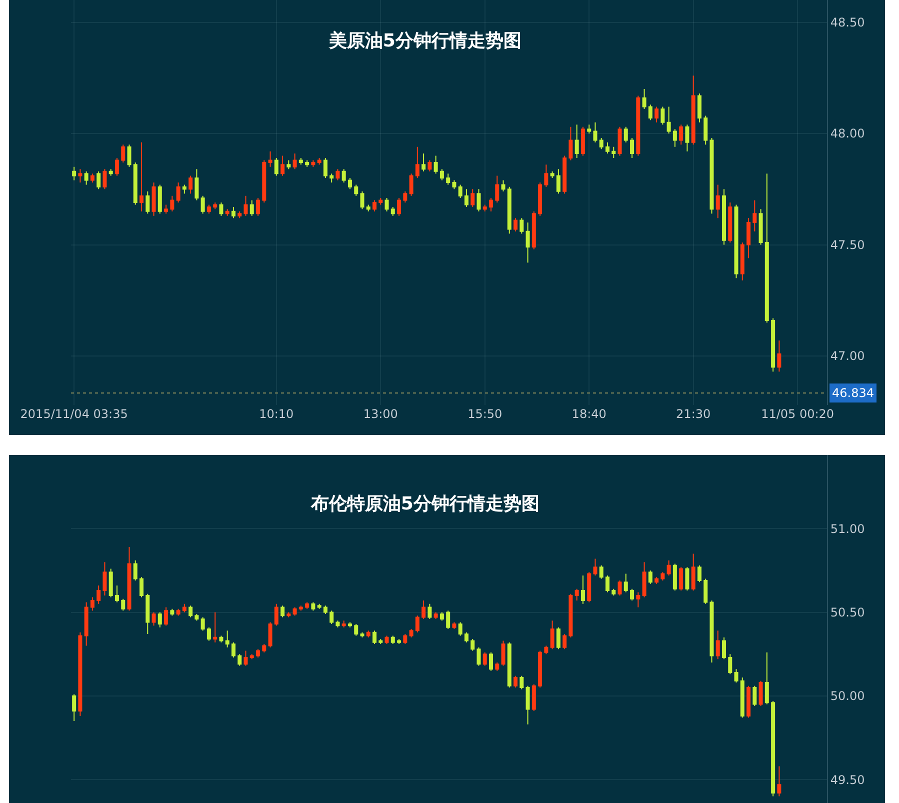 The image size is (899, 803). I want to click on ref-line-label: 46.834, so click(853, 393).